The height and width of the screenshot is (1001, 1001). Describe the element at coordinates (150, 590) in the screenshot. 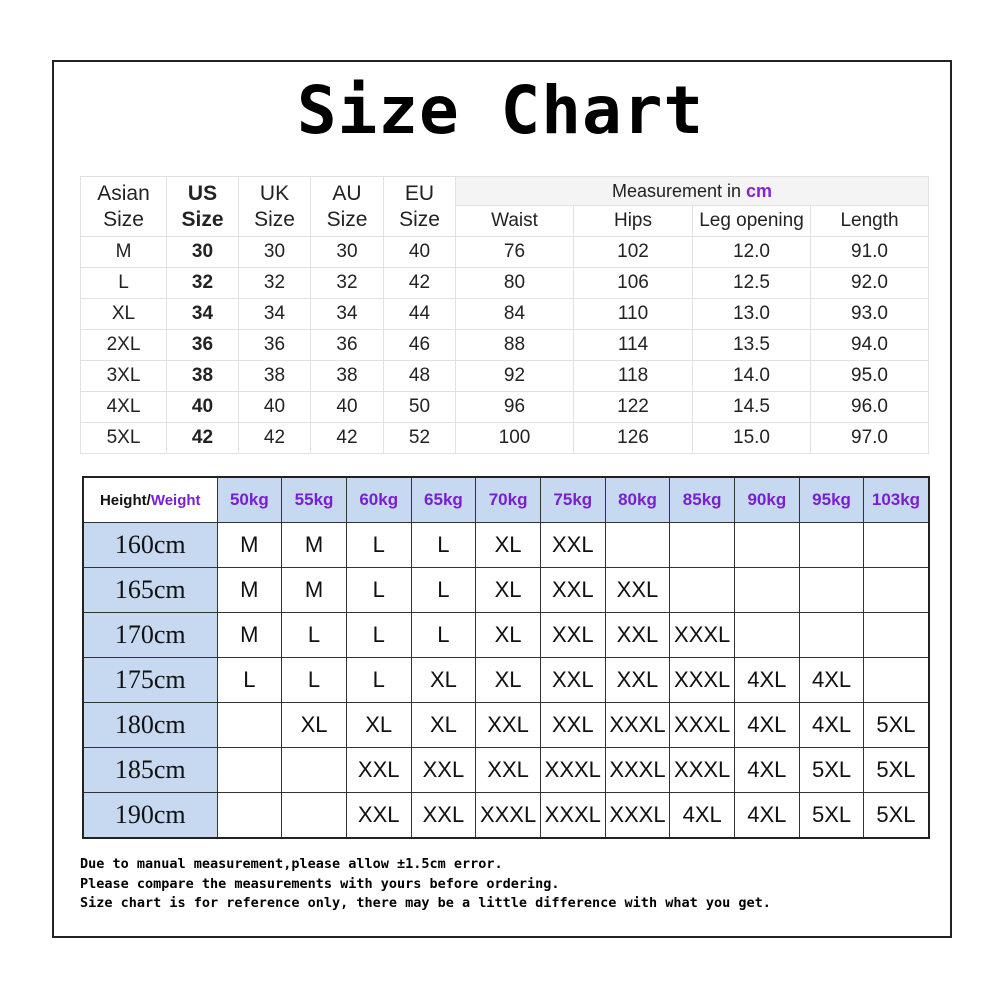

I see `height-cell: 165cm` at that location.